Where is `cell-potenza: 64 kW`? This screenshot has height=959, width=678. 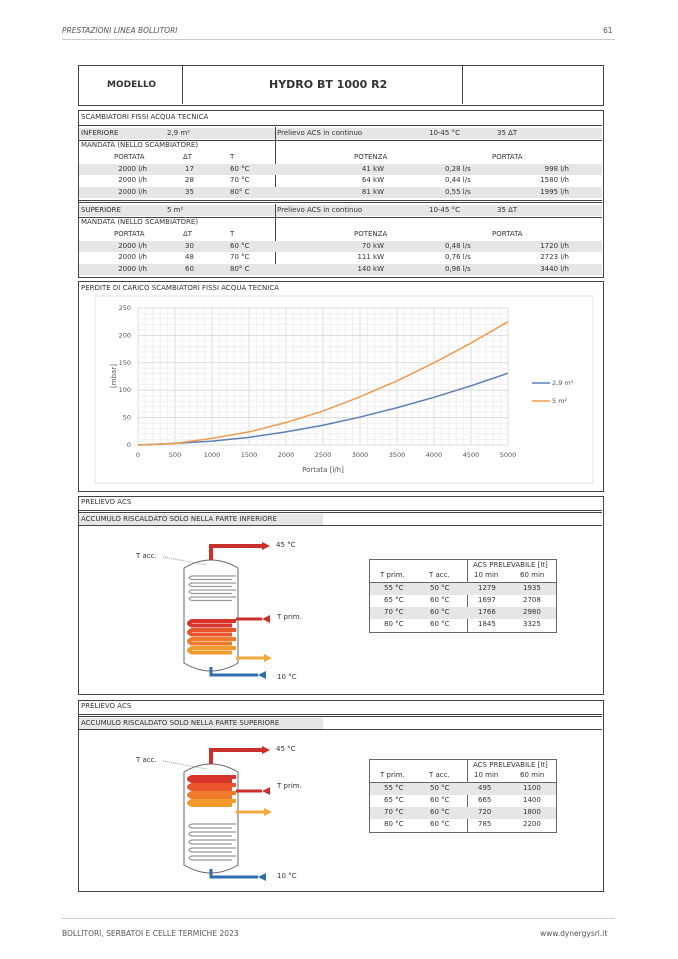 cell-potenza: 64 kW is located at coordinates (372, 180).